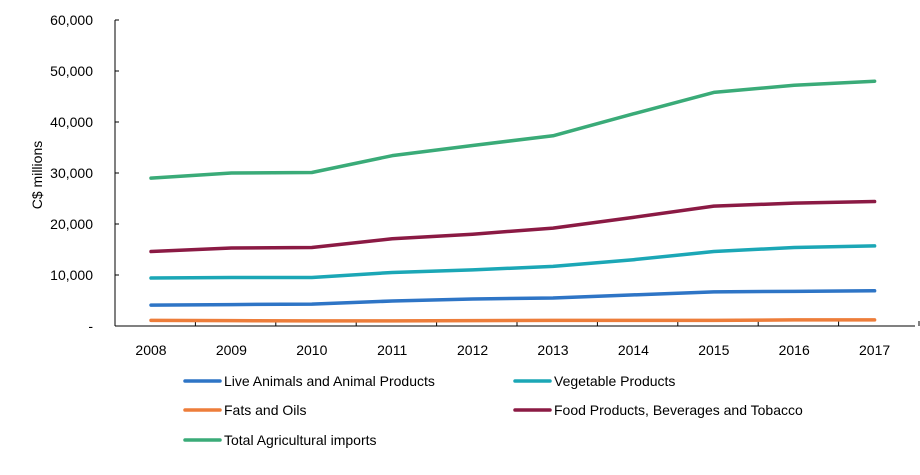  Describe the element at coordinates (265, 410) in the screenshot. I see `legend-label: Fats and Oils` at that location.